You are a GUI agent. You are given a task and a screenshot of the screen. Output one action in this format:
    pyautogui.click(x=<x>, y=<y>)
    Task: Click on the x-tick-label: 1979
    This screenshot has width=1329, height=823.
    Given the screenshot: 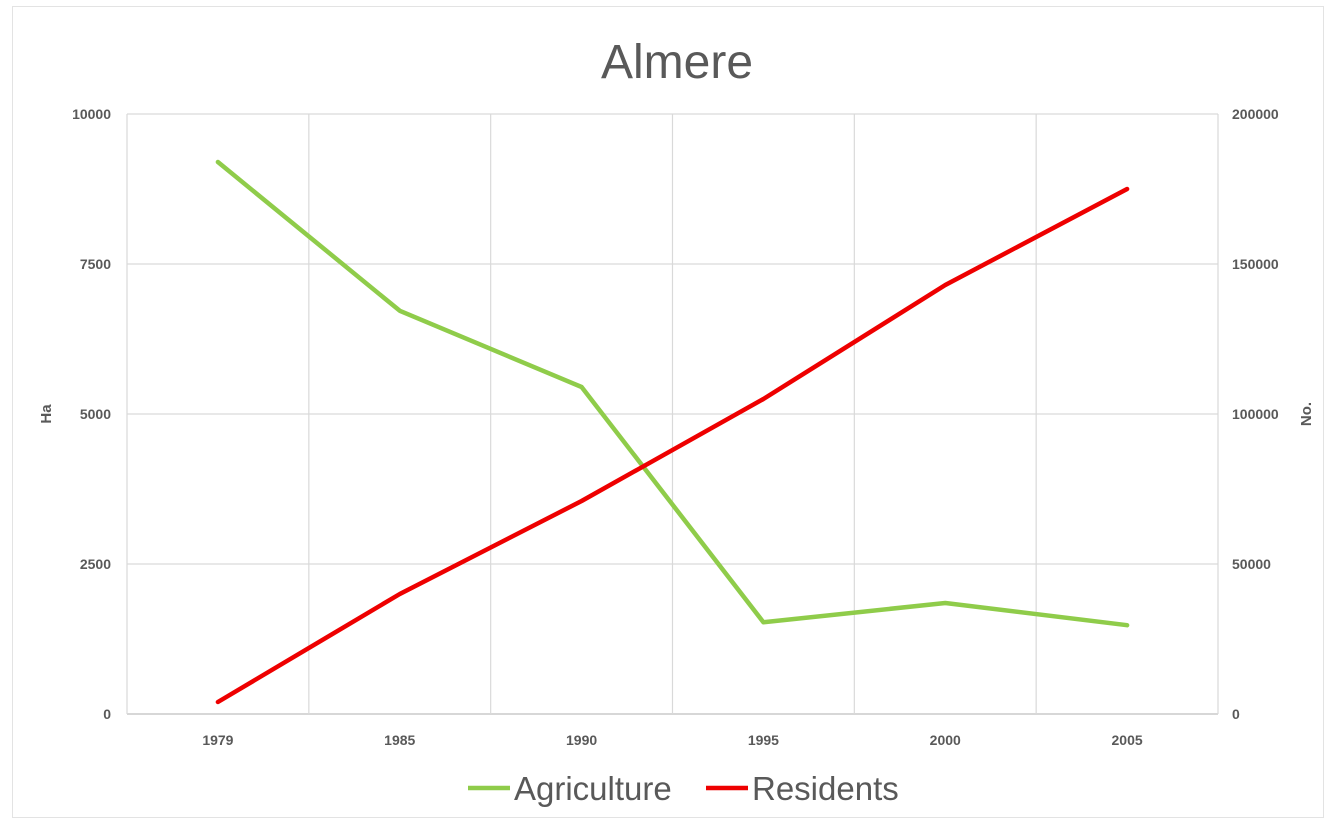 What is the action you would take?
    pyautogui.click(x=217, y=740)
    